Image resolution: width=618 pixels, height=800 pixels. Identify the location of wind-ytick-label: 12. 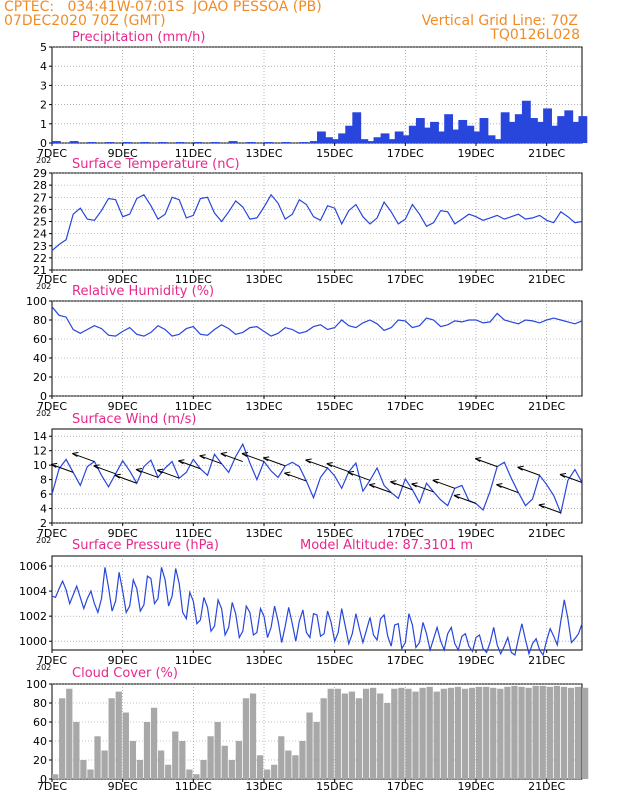
(40, 451).